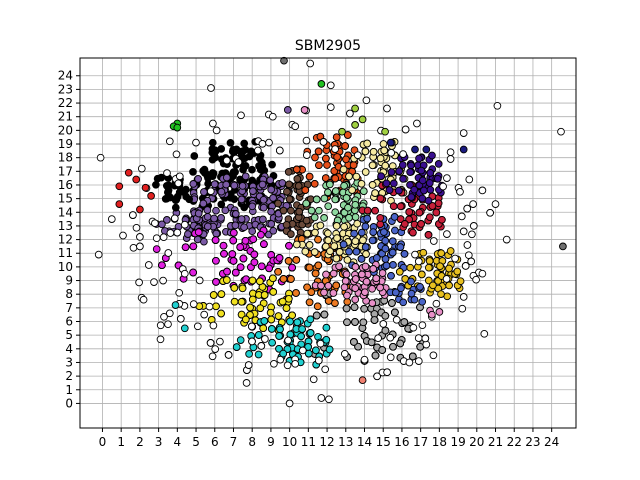 This screenshot has width=640, height=480. I want to click on y-tick-label: 5, so click(69, 335).